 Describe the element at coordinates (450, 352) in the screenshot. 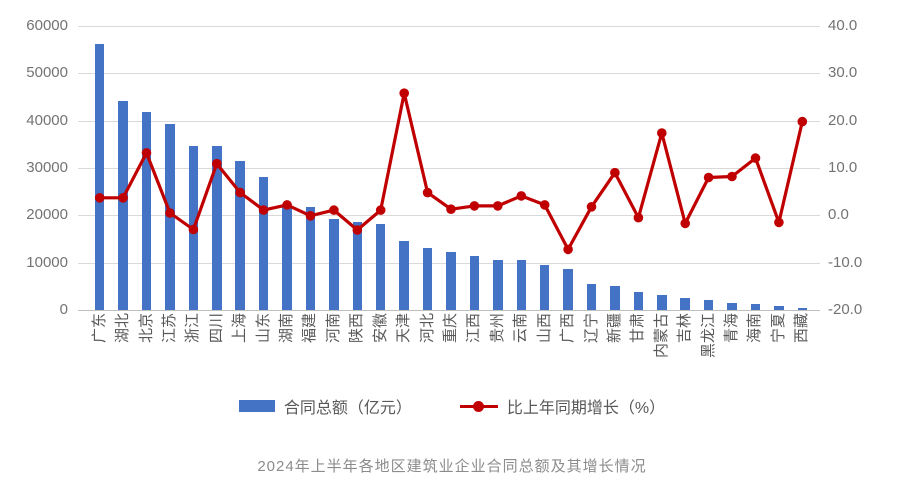

I see `x-axis-label-cell: 重庆` at that location.